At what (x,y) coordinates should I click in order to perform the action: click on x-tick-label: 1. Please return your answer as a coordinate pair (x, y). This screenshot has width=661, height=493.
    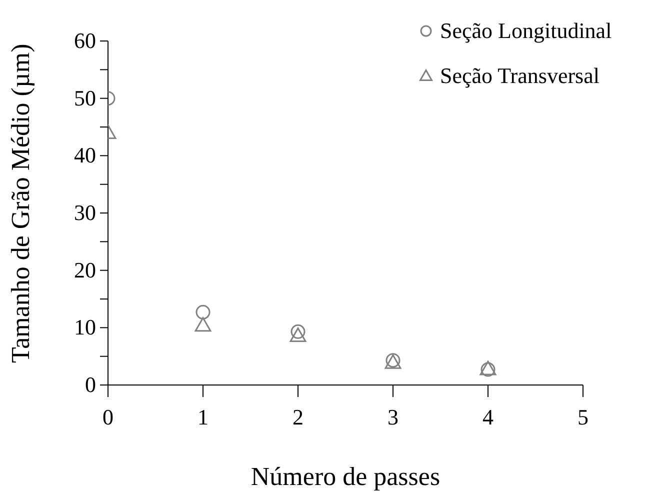
    Looking at the image, I should click on (203, 417).